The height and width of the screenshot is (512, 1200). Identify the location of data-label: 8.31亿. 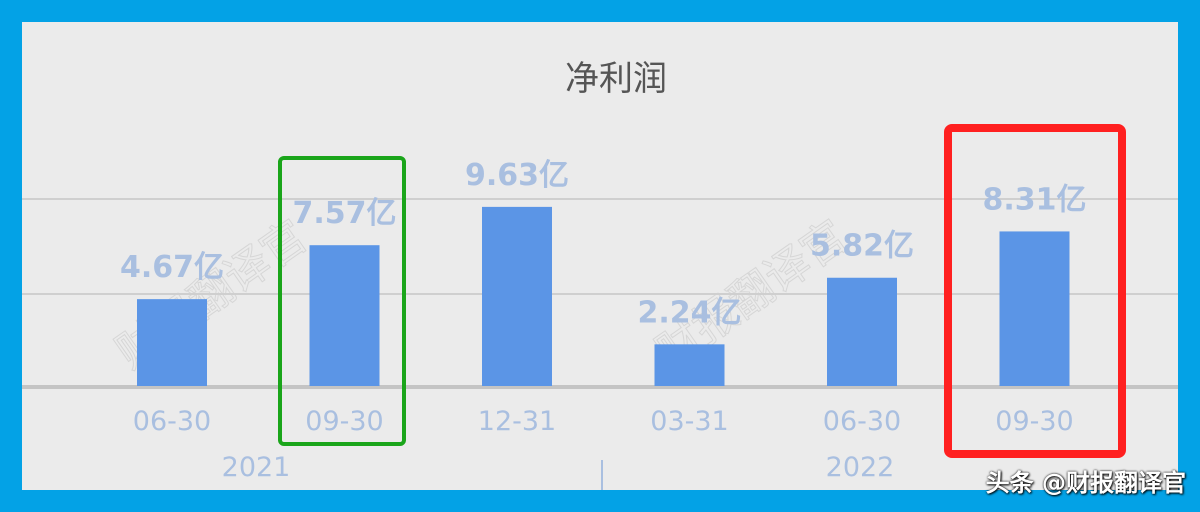
(1034, 199).